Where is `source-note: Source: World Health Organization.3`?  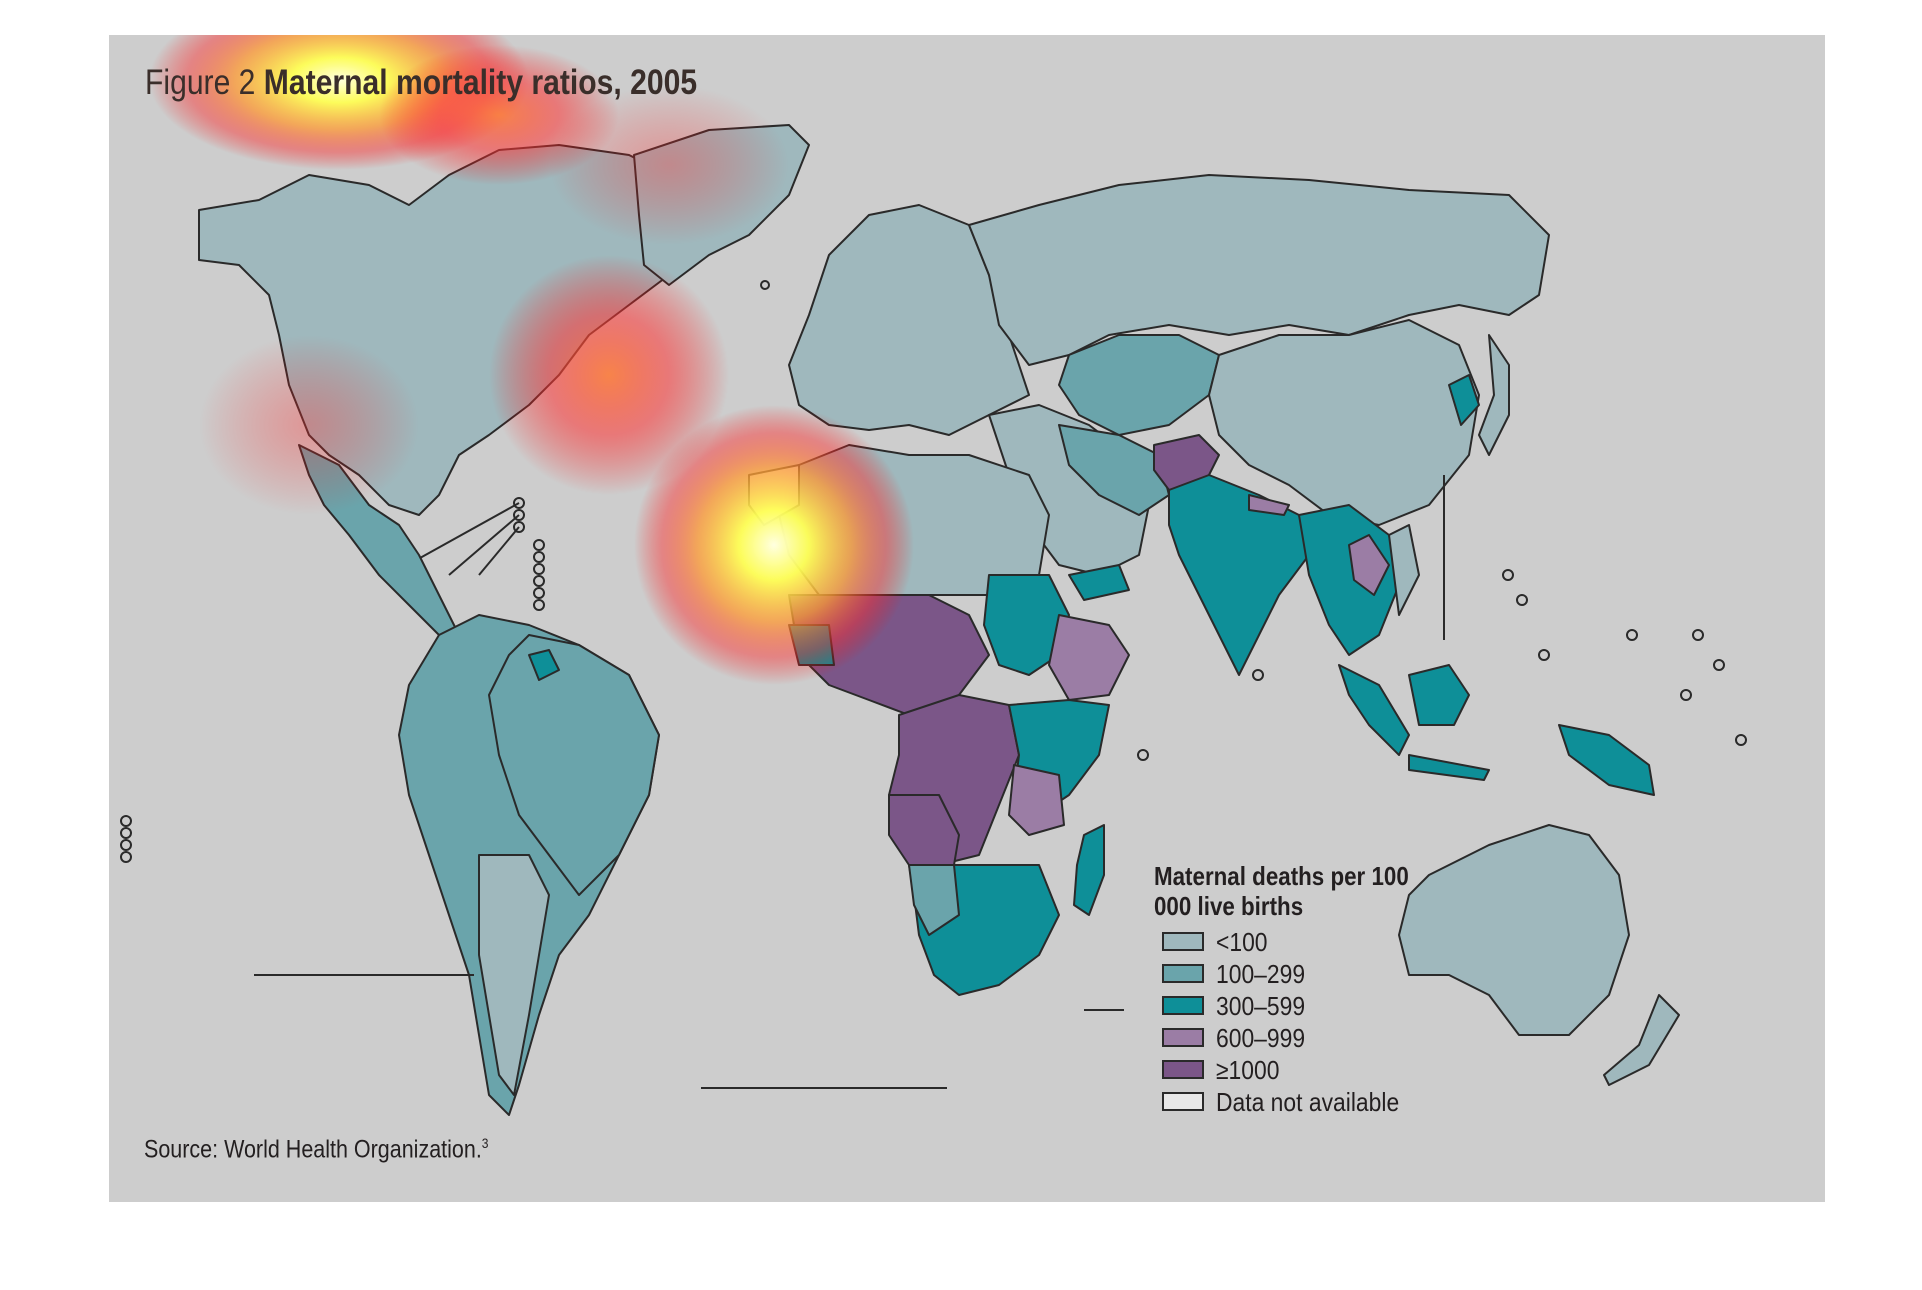
source-note: Source: World Health Organization.3 is located at coordinates (316, 1149).